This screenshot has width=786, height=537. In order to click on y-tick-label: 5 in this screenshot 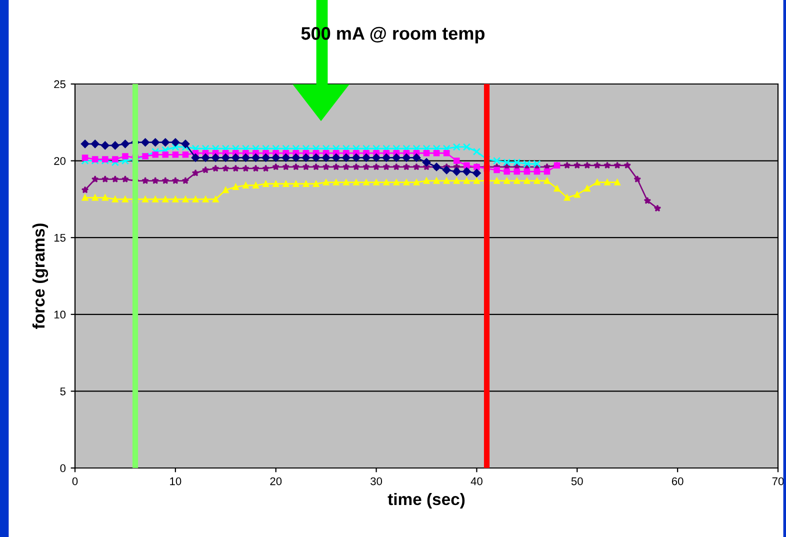, I will do `click(63, 392)`.